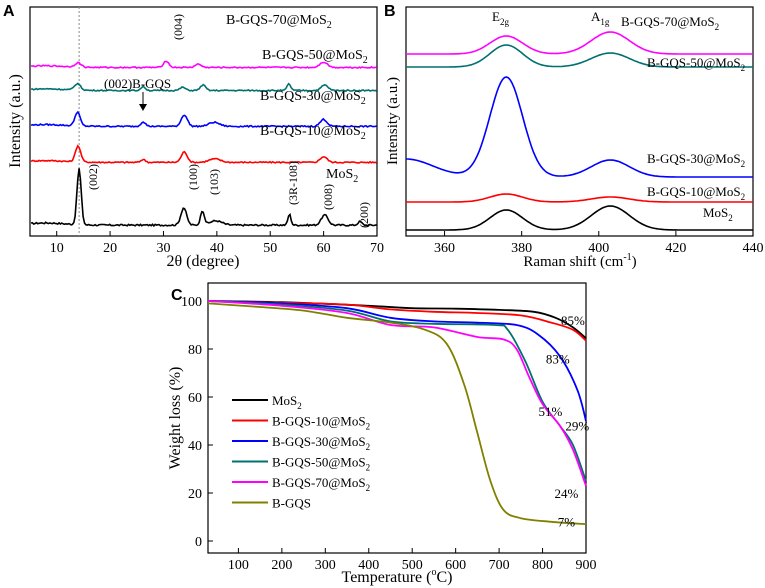  Describe the element at coordinates (313, 133) in the screenshot. I see `label-a-b-gqs-10: B-GQS-10@MoS2` at that location.